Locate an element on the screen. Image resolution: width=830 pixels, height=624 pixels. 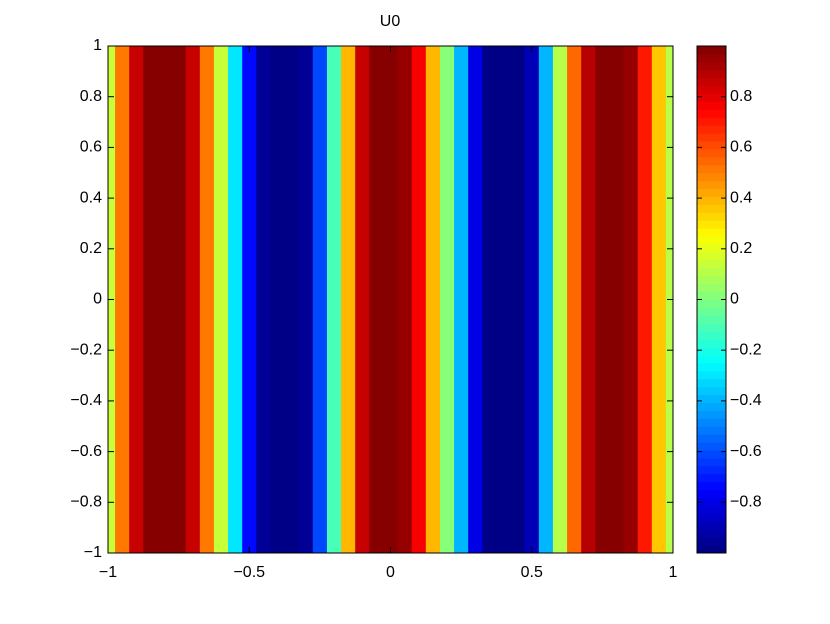
y-tick-label: −0.6 is located at coordinates (86, 451).